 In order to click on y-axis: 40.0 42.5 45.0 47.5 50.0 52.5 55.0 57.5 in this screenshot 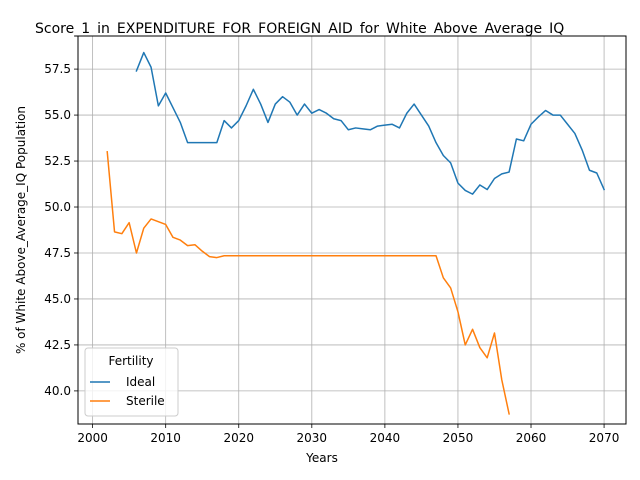, I will do `click(61, 230)`.